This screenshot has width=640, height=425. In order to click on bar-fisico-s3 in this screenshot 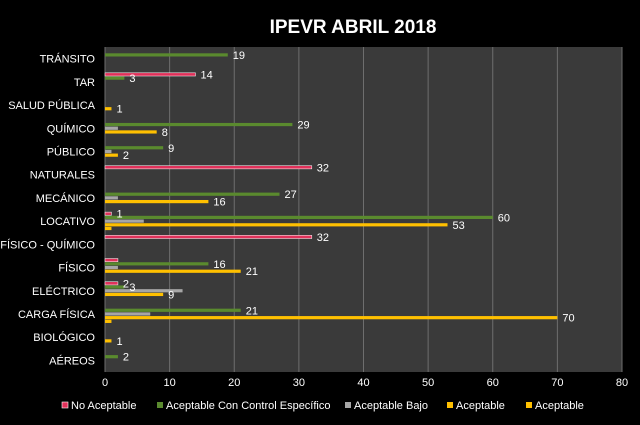, I will do `click(173, 271)`.